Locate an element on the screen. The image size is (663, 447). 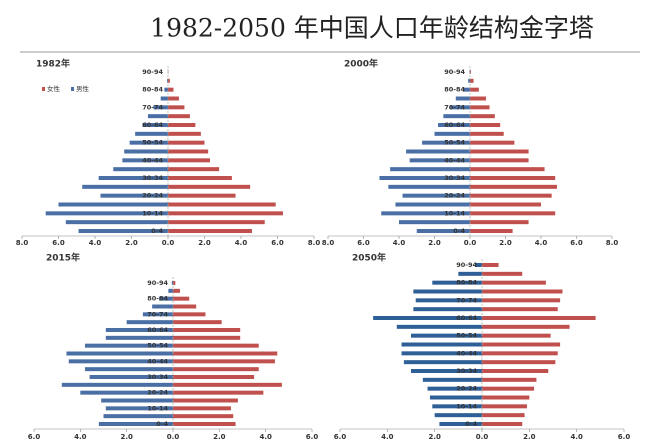
x-tick-label: 8.0 is located at coordinates (22, 243).